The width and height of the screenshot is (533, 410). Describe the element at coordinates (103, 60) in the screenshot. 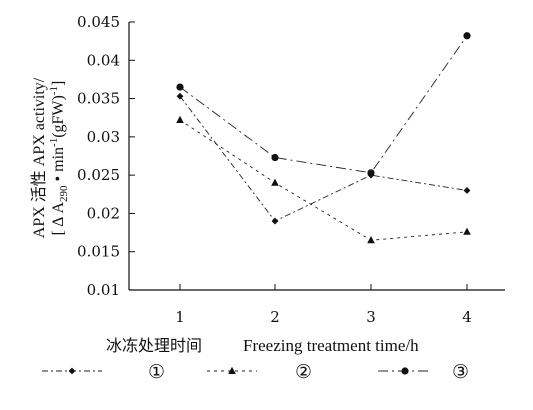

I see `y-tick-label: 0.04` at that location.